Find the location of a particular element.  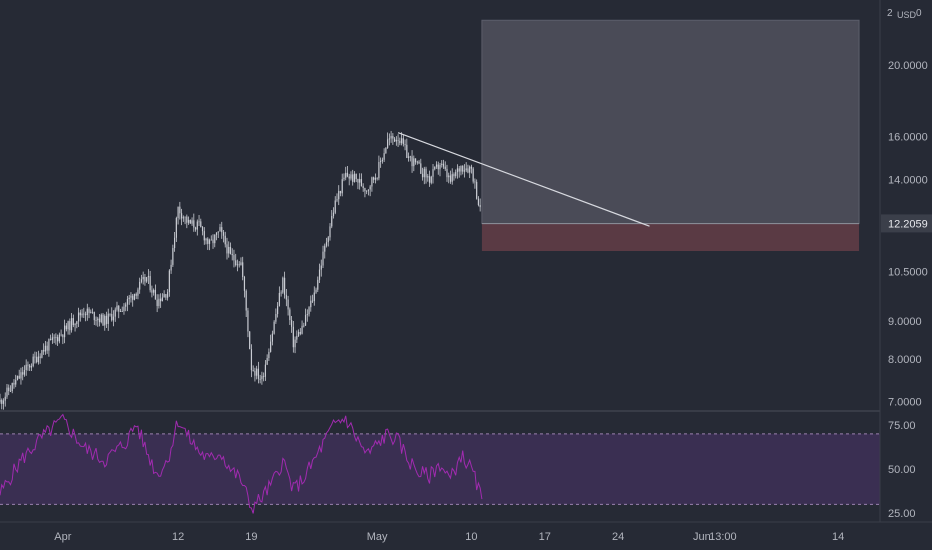

price-axis-tick-label: 10.5000 is located at coordinates (908, 273).